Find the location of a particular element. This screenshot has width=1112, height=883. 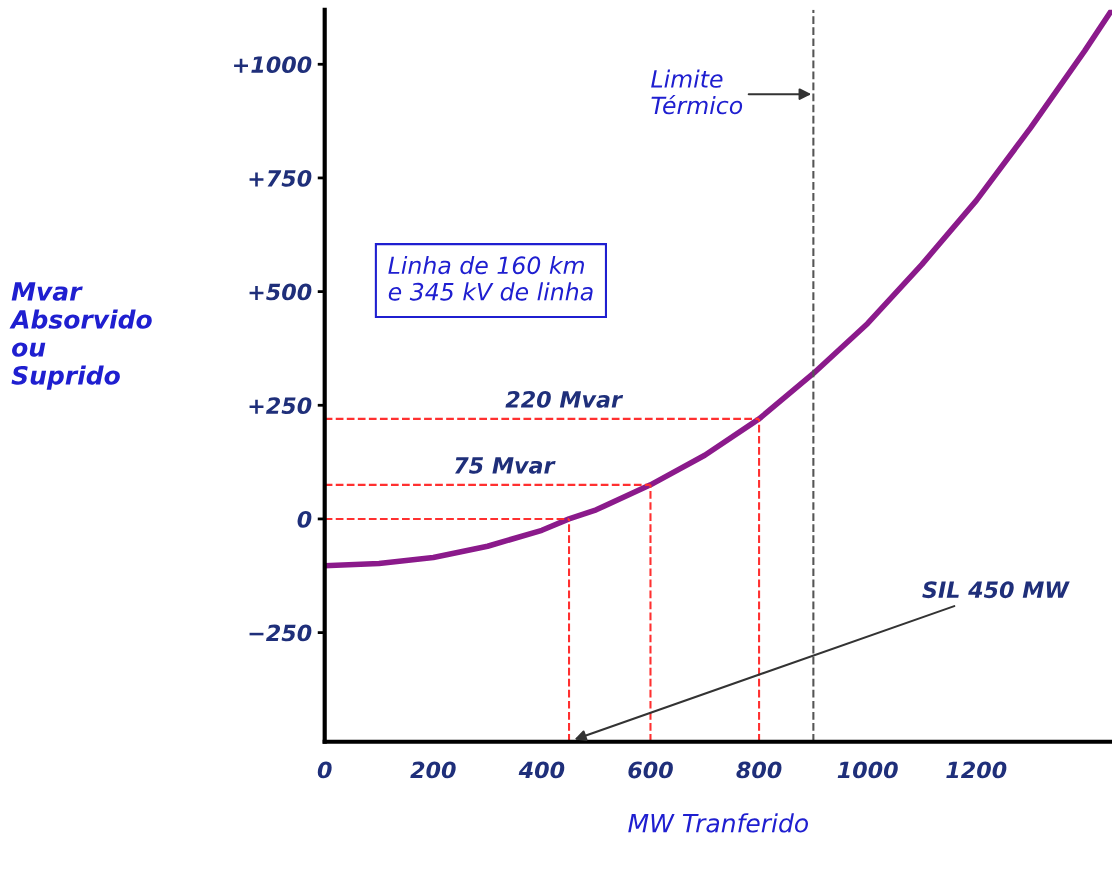

y-axis-title: Mvar Absorvido ou Suprido is located at coordinates (80, 336).